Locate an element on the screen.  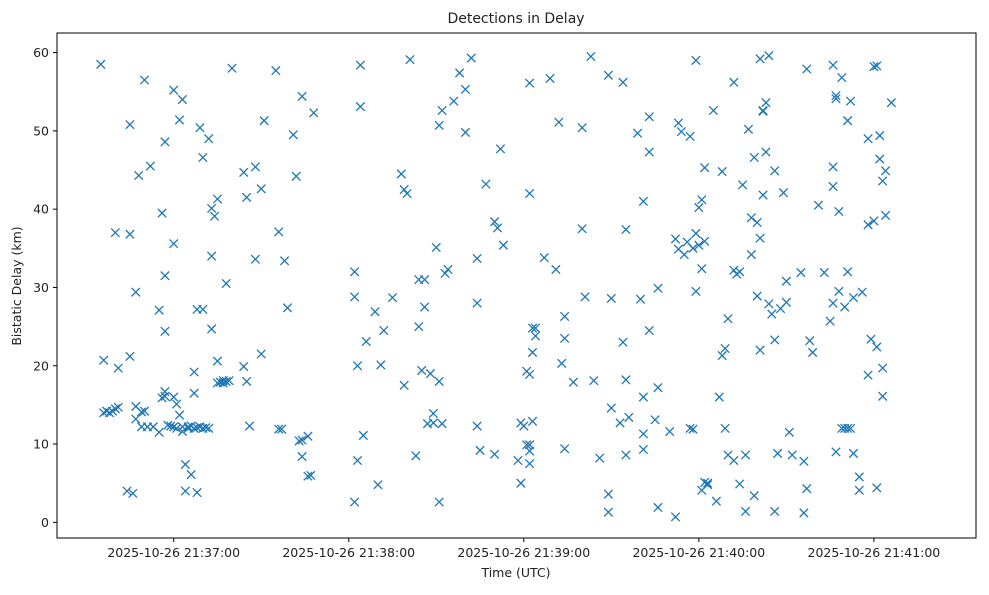
y-tick-label: 0 is located at coordinates (45, 522).